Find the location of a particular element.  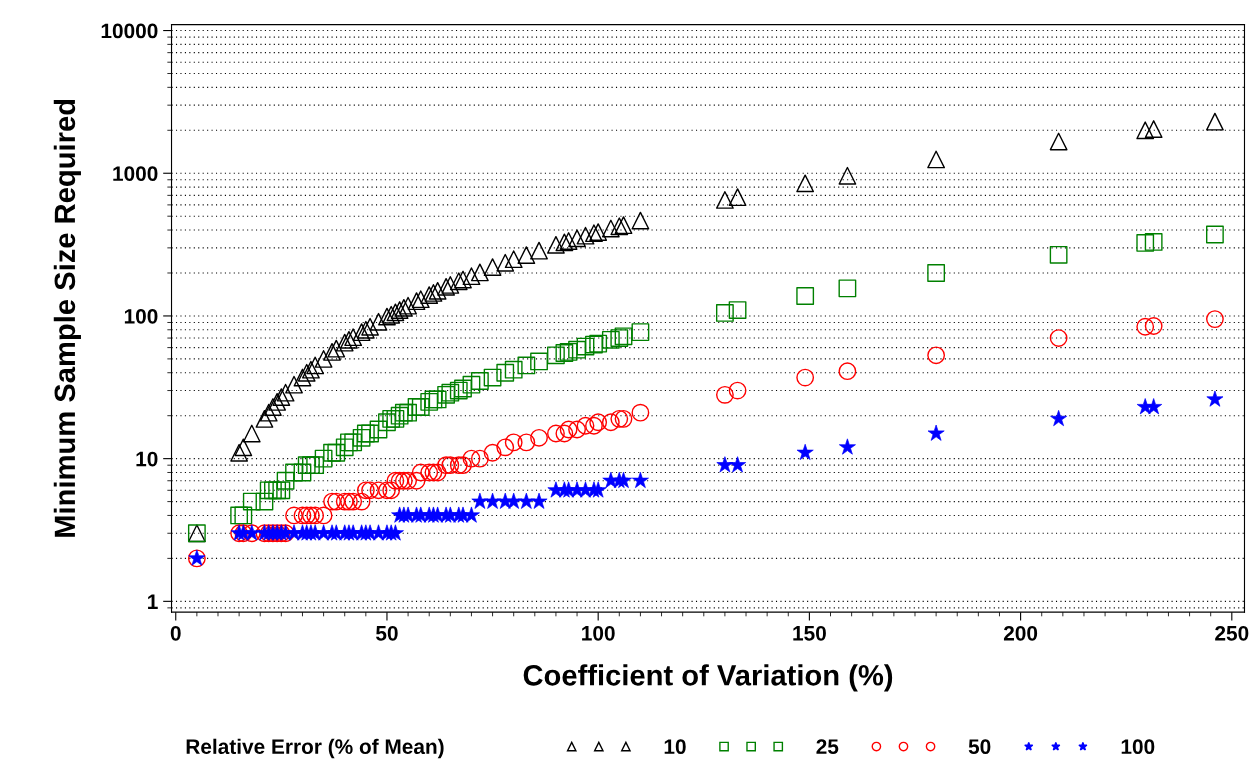

legend-label: 100 is located at coordinates (1138, 747).